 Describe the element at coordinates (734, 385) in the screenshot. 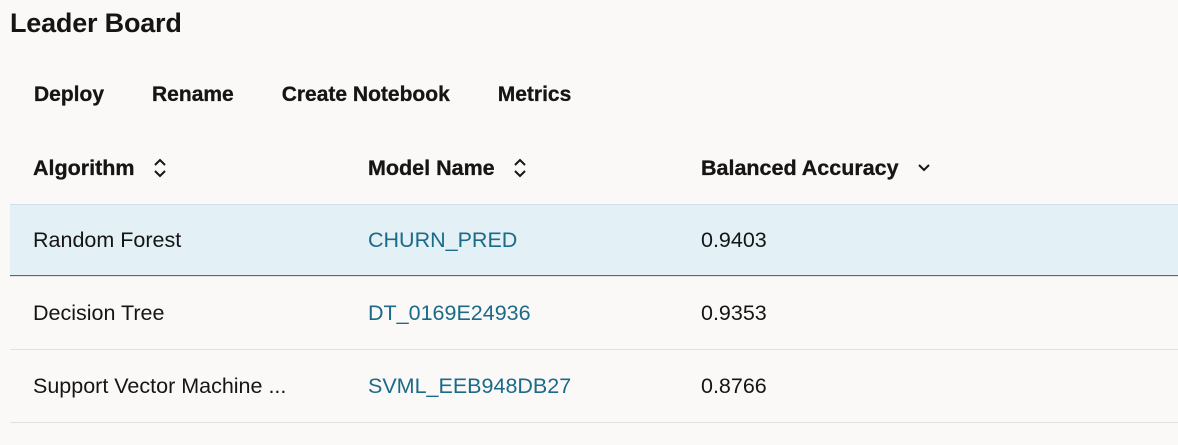

I see `cell-balanced-accuracy: 0.8766` at that location.